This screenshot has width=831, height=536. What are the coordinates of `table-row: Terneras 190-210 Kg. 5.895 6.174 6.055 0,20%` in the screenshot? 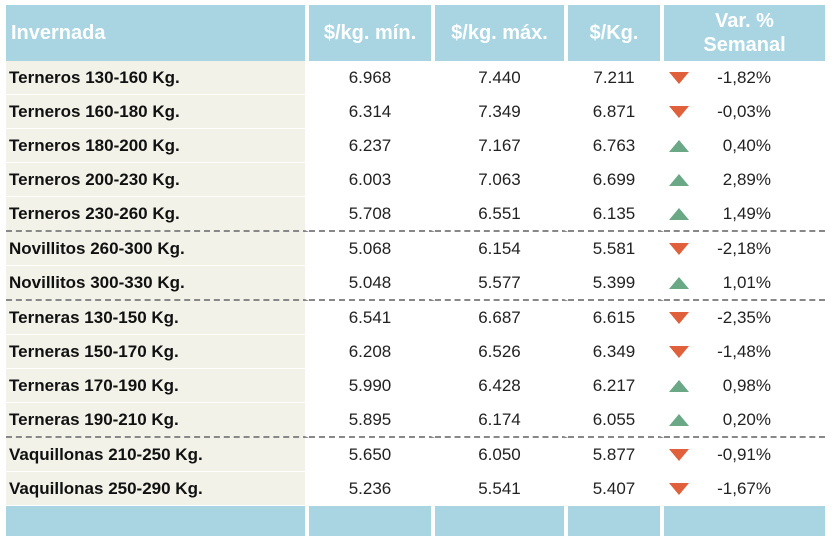 It's located at (415, 420).